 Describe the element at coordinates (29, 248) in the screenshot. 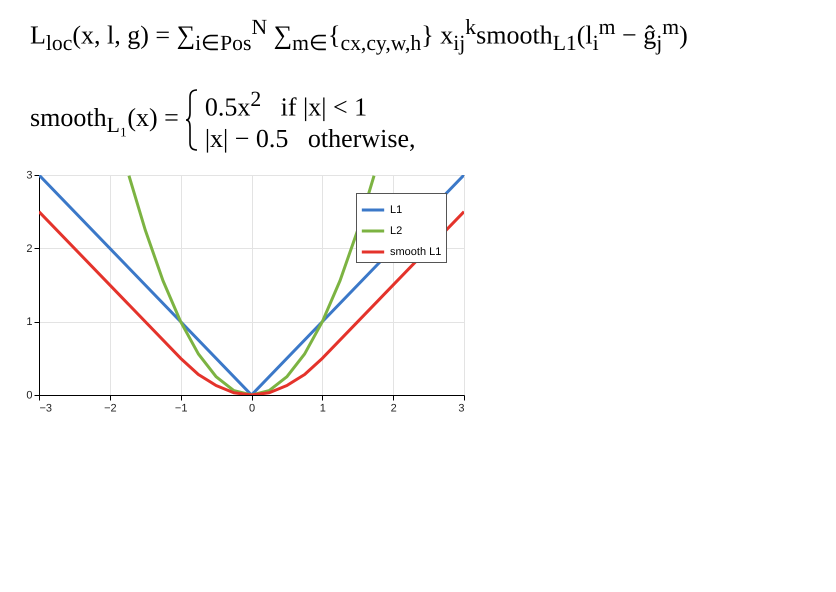

I see `y-tick-label: 2` at that location.